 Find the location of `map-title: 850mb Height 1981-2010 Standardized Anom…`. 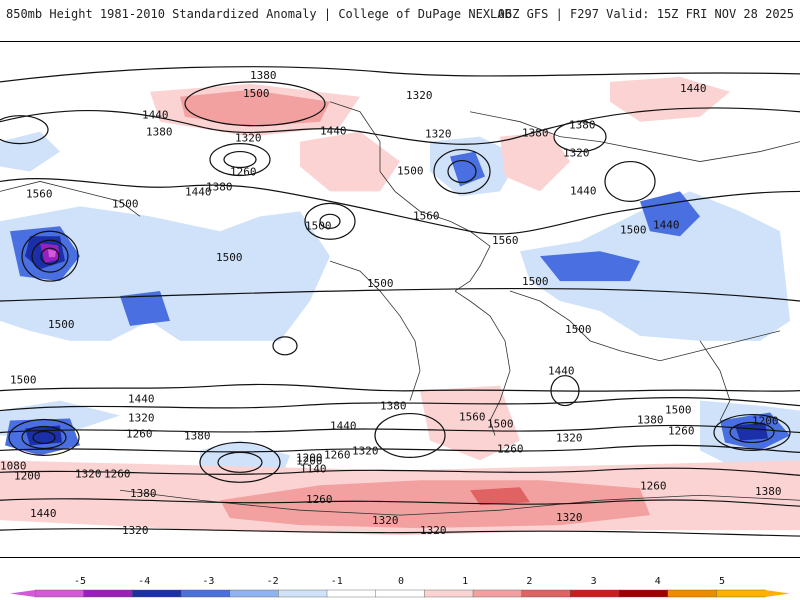

map-title: 850mb Height 1981-2010 Standardized Anom… is located at coordinates (259, 14).